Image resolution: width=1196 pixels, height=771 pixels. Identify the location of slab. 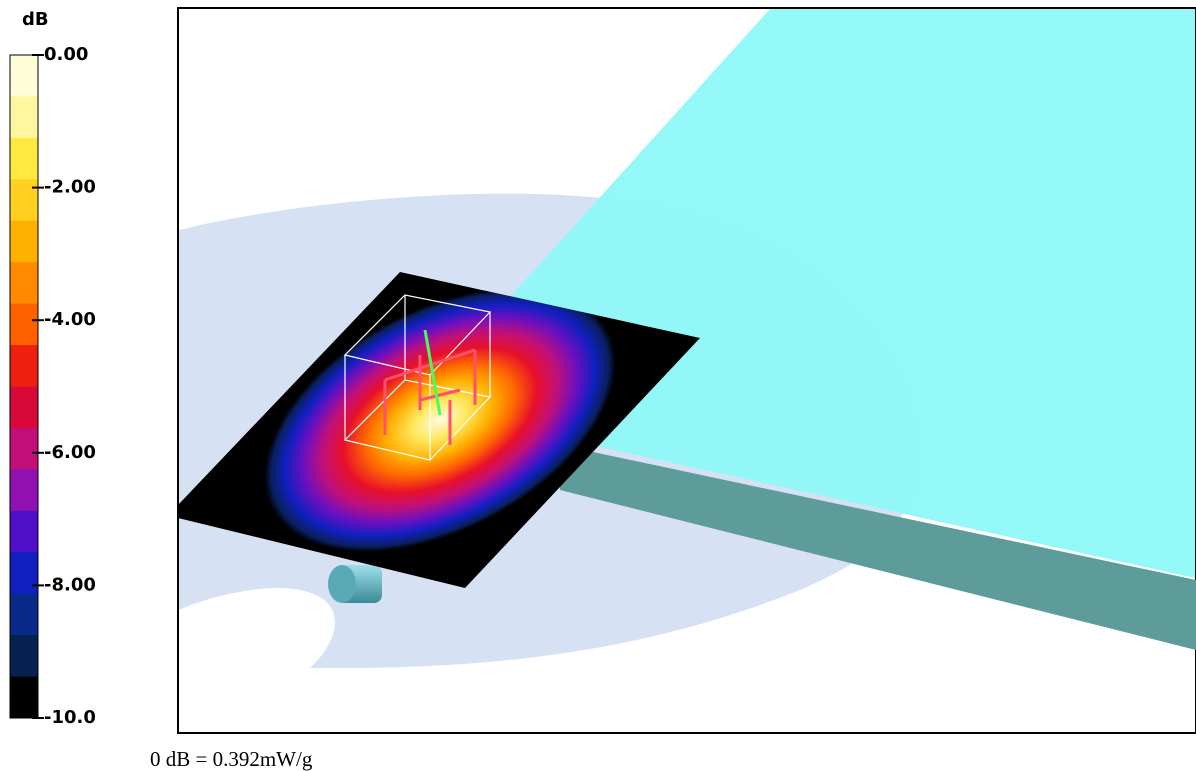
(878, 547).